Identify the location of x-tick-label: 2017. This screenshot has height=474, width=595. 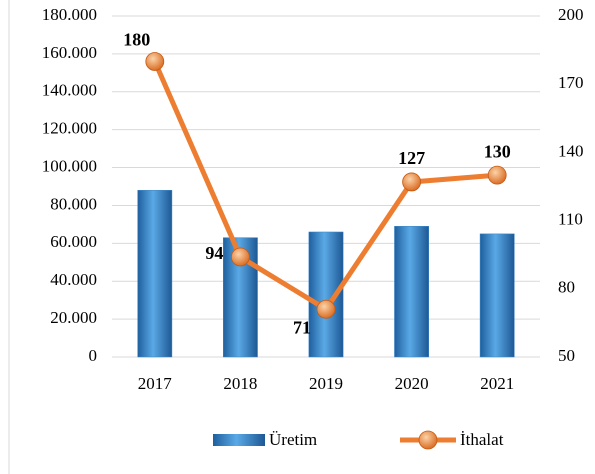
(155, 383).